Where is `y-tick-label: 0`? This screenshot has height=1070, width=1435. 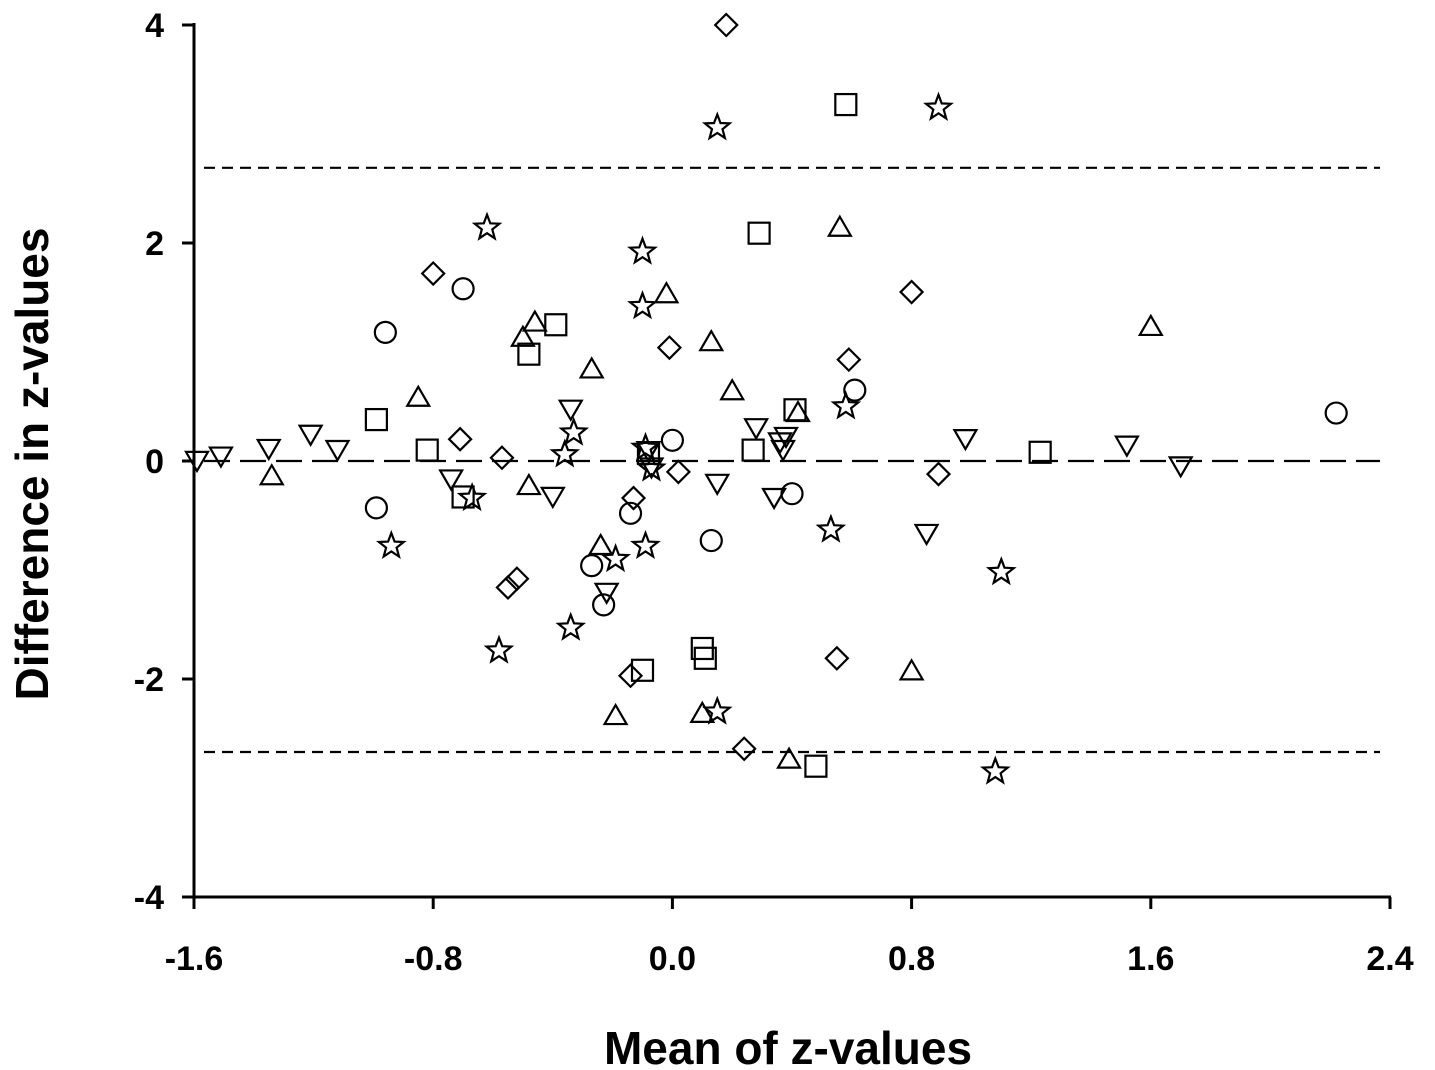 y-tick-label: 0 is located at coordinates (154, 462).